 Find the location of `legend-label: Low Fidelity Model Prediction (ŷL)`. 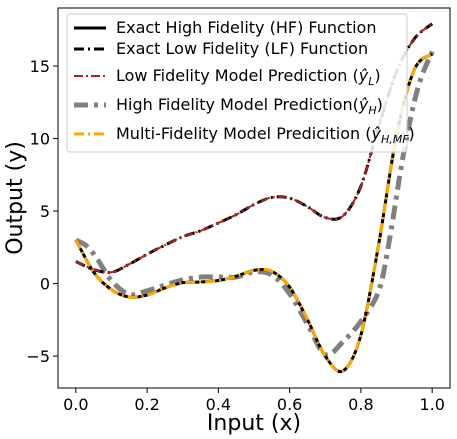

legend-label: Low Fidelity Model Prediction (ŷL) is located at coordinates (248, 77).